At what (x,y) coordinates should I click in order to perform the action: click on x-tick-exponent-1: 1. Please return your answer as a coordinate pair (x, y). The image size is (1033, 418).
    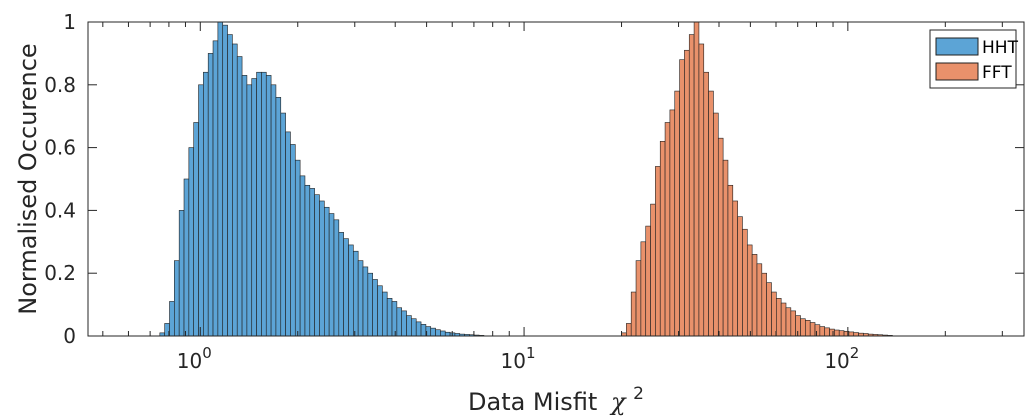
    Looking at the image, I should click on (531, 353).